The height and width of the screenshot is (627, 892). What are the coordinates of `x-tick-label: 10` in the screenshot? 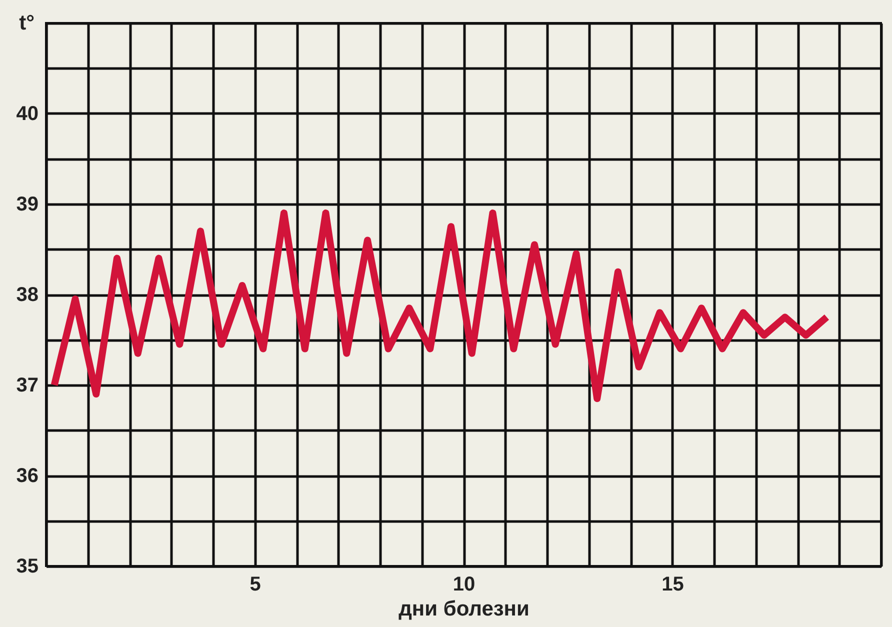 It's located at (464, 585).